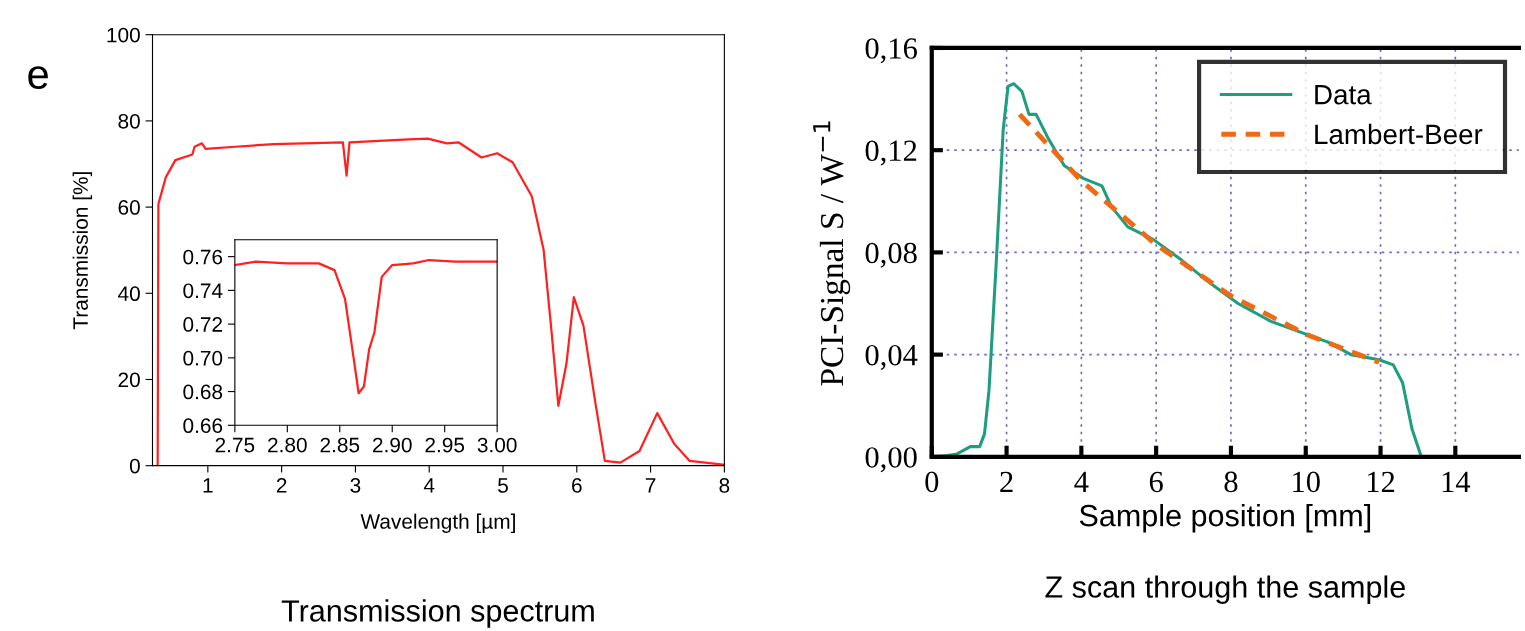  I want to click on x-tick-label: 1, so click(208, 485).